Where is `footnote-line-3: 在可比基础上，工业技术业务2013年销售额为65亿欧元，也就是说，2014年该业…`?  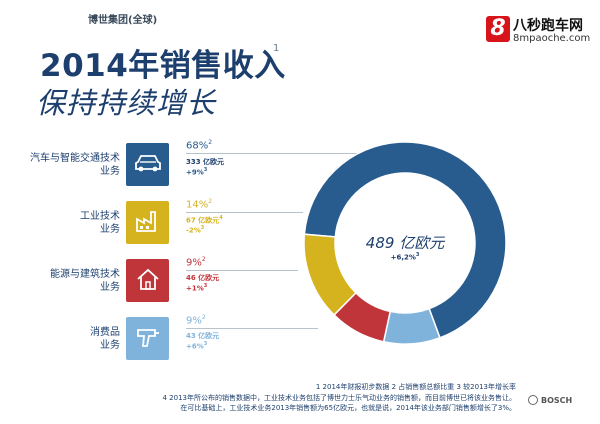 footnote-line-3: 在可比基础上，工业技术业务2013年销售额为65亿欧元，也就是说，2014年该业… is located at coordinates (348, 408).